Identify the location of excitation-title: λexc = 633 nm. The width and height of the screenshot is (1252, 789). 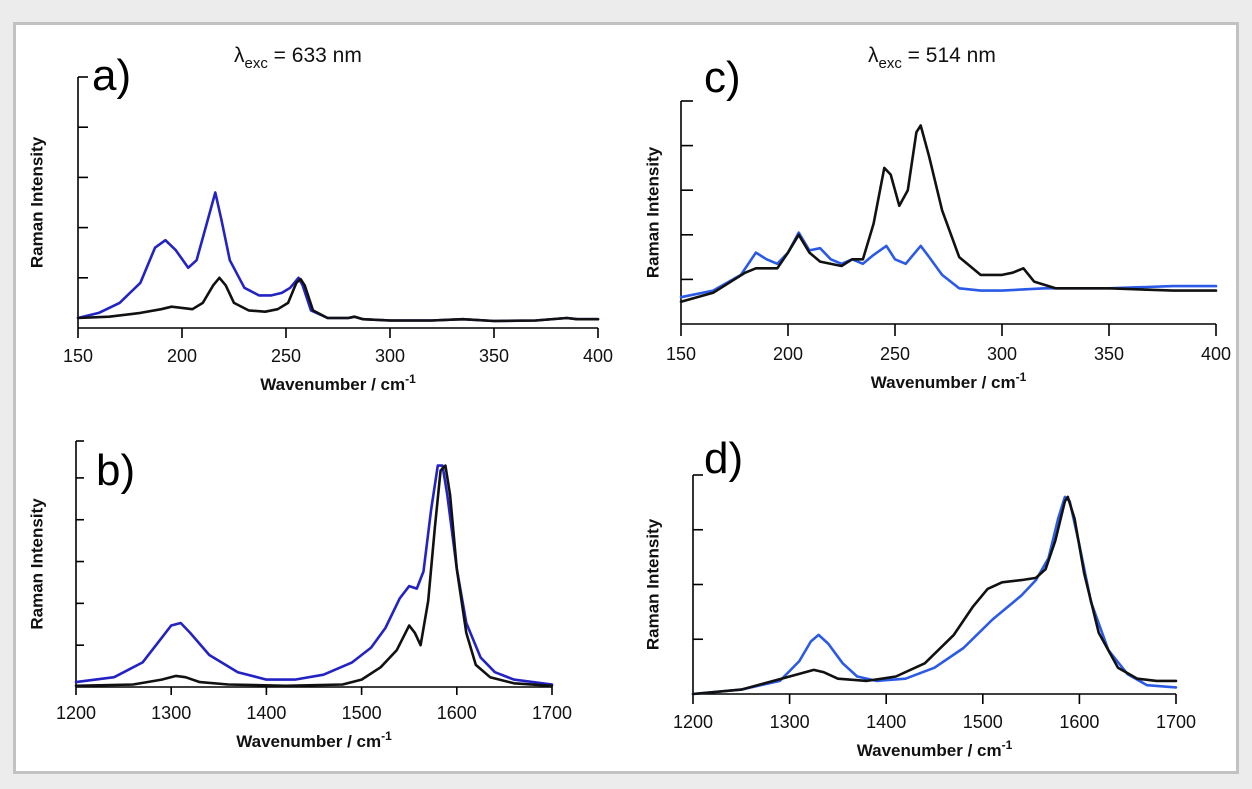
(298, 58).